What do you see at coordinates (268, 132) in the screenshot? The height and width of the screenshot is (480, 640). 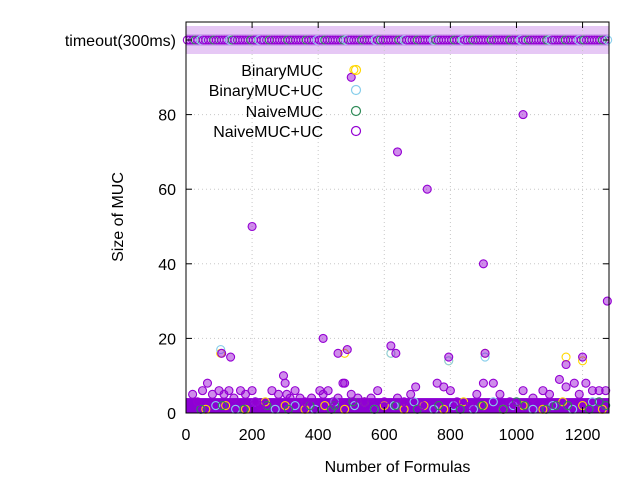 I see `legend-label-naivemuc-uc: NaiveMUC+UC` at bounding box center [268, 132].